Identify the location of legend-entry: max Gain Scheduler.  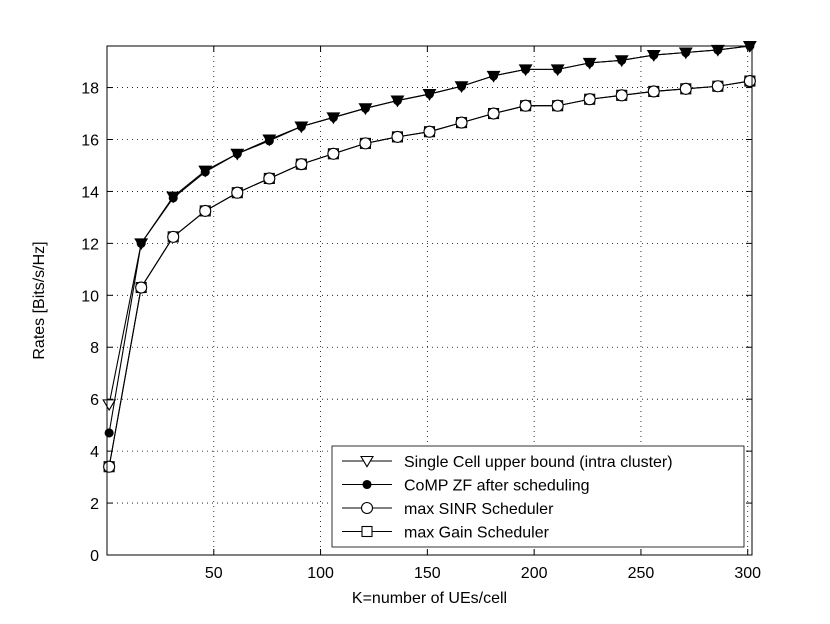
(446, 533).